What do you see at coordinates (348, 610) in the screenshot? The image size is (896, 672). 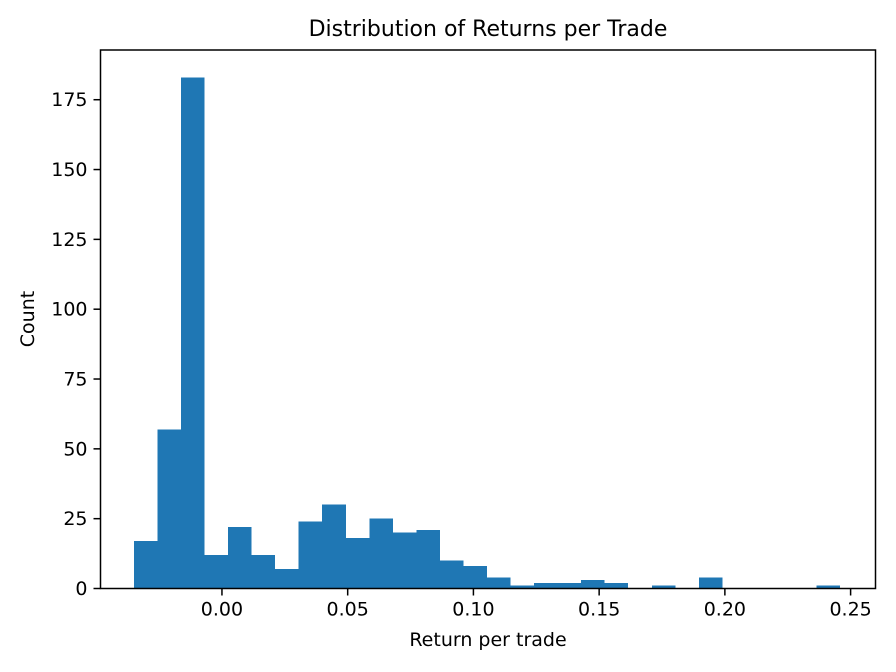 I see `x-tick-label: 0.05` at bounding box center [348, 610].